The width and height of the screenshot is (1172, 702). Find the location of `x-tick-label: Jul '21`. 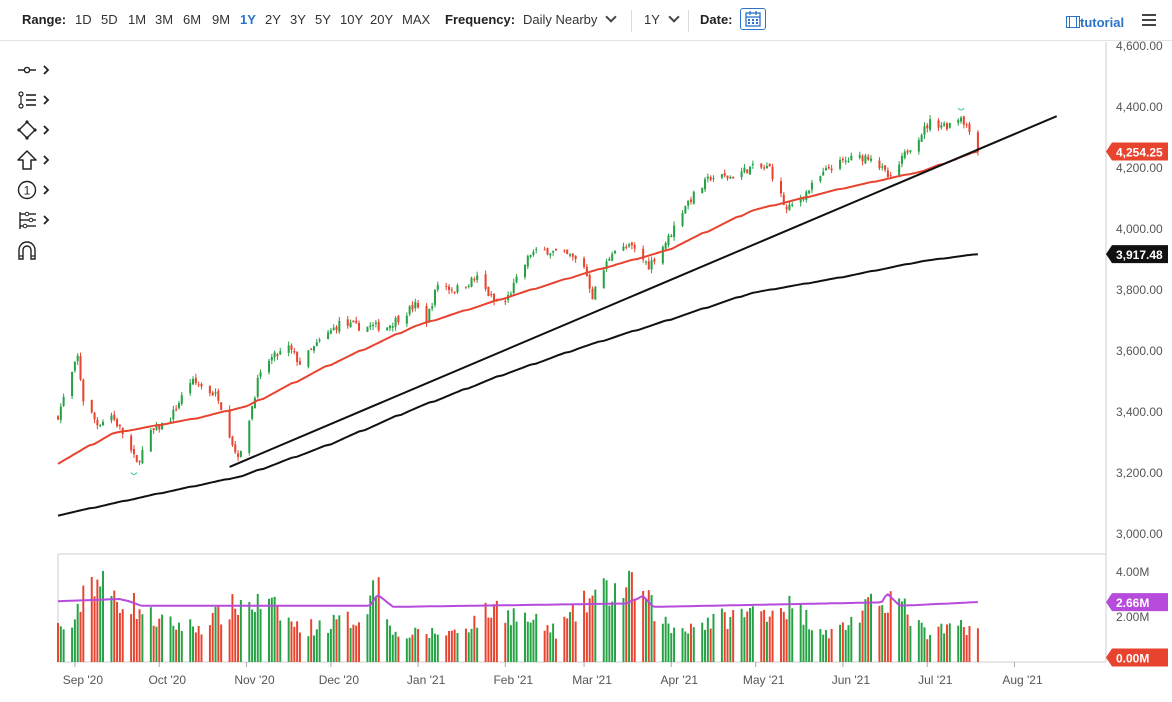

x-tick-label: Jul '21 is located at coordinates (935, 680).